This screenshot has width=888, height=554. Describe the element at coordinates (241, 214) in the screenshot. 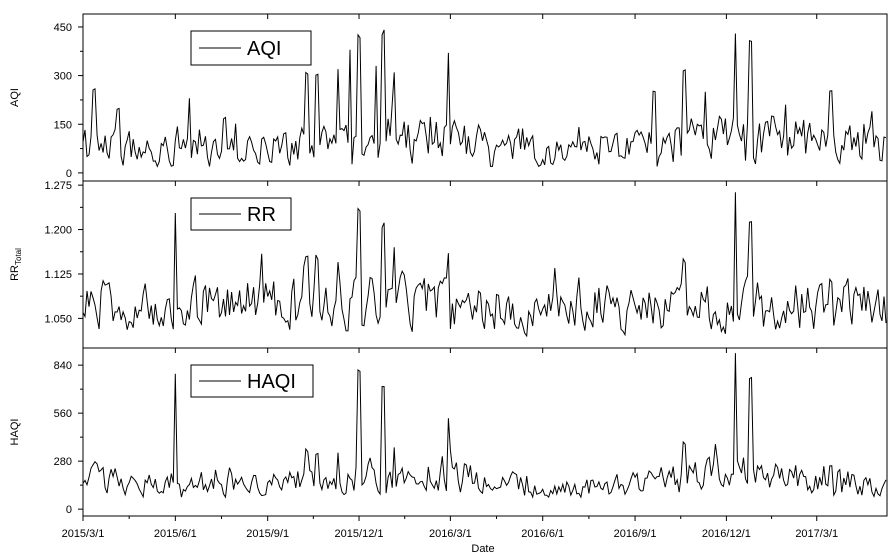

I see `legend-rr: RR` at that location.